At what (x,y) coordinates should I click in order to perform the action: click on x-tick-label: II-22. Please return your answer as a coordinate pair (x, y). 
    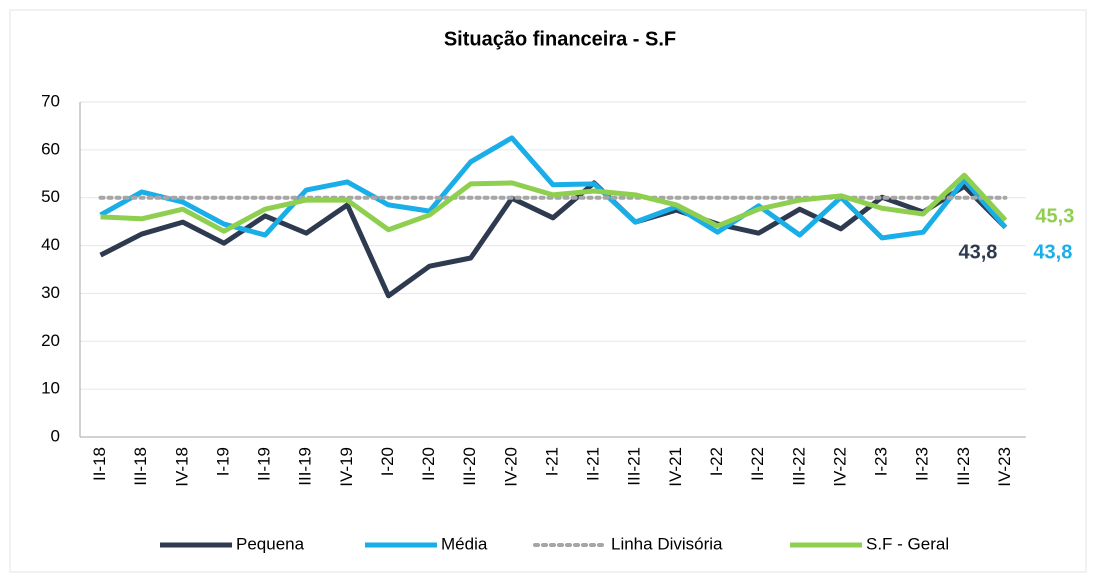
    Looking at the image, I should click on (757, 464).